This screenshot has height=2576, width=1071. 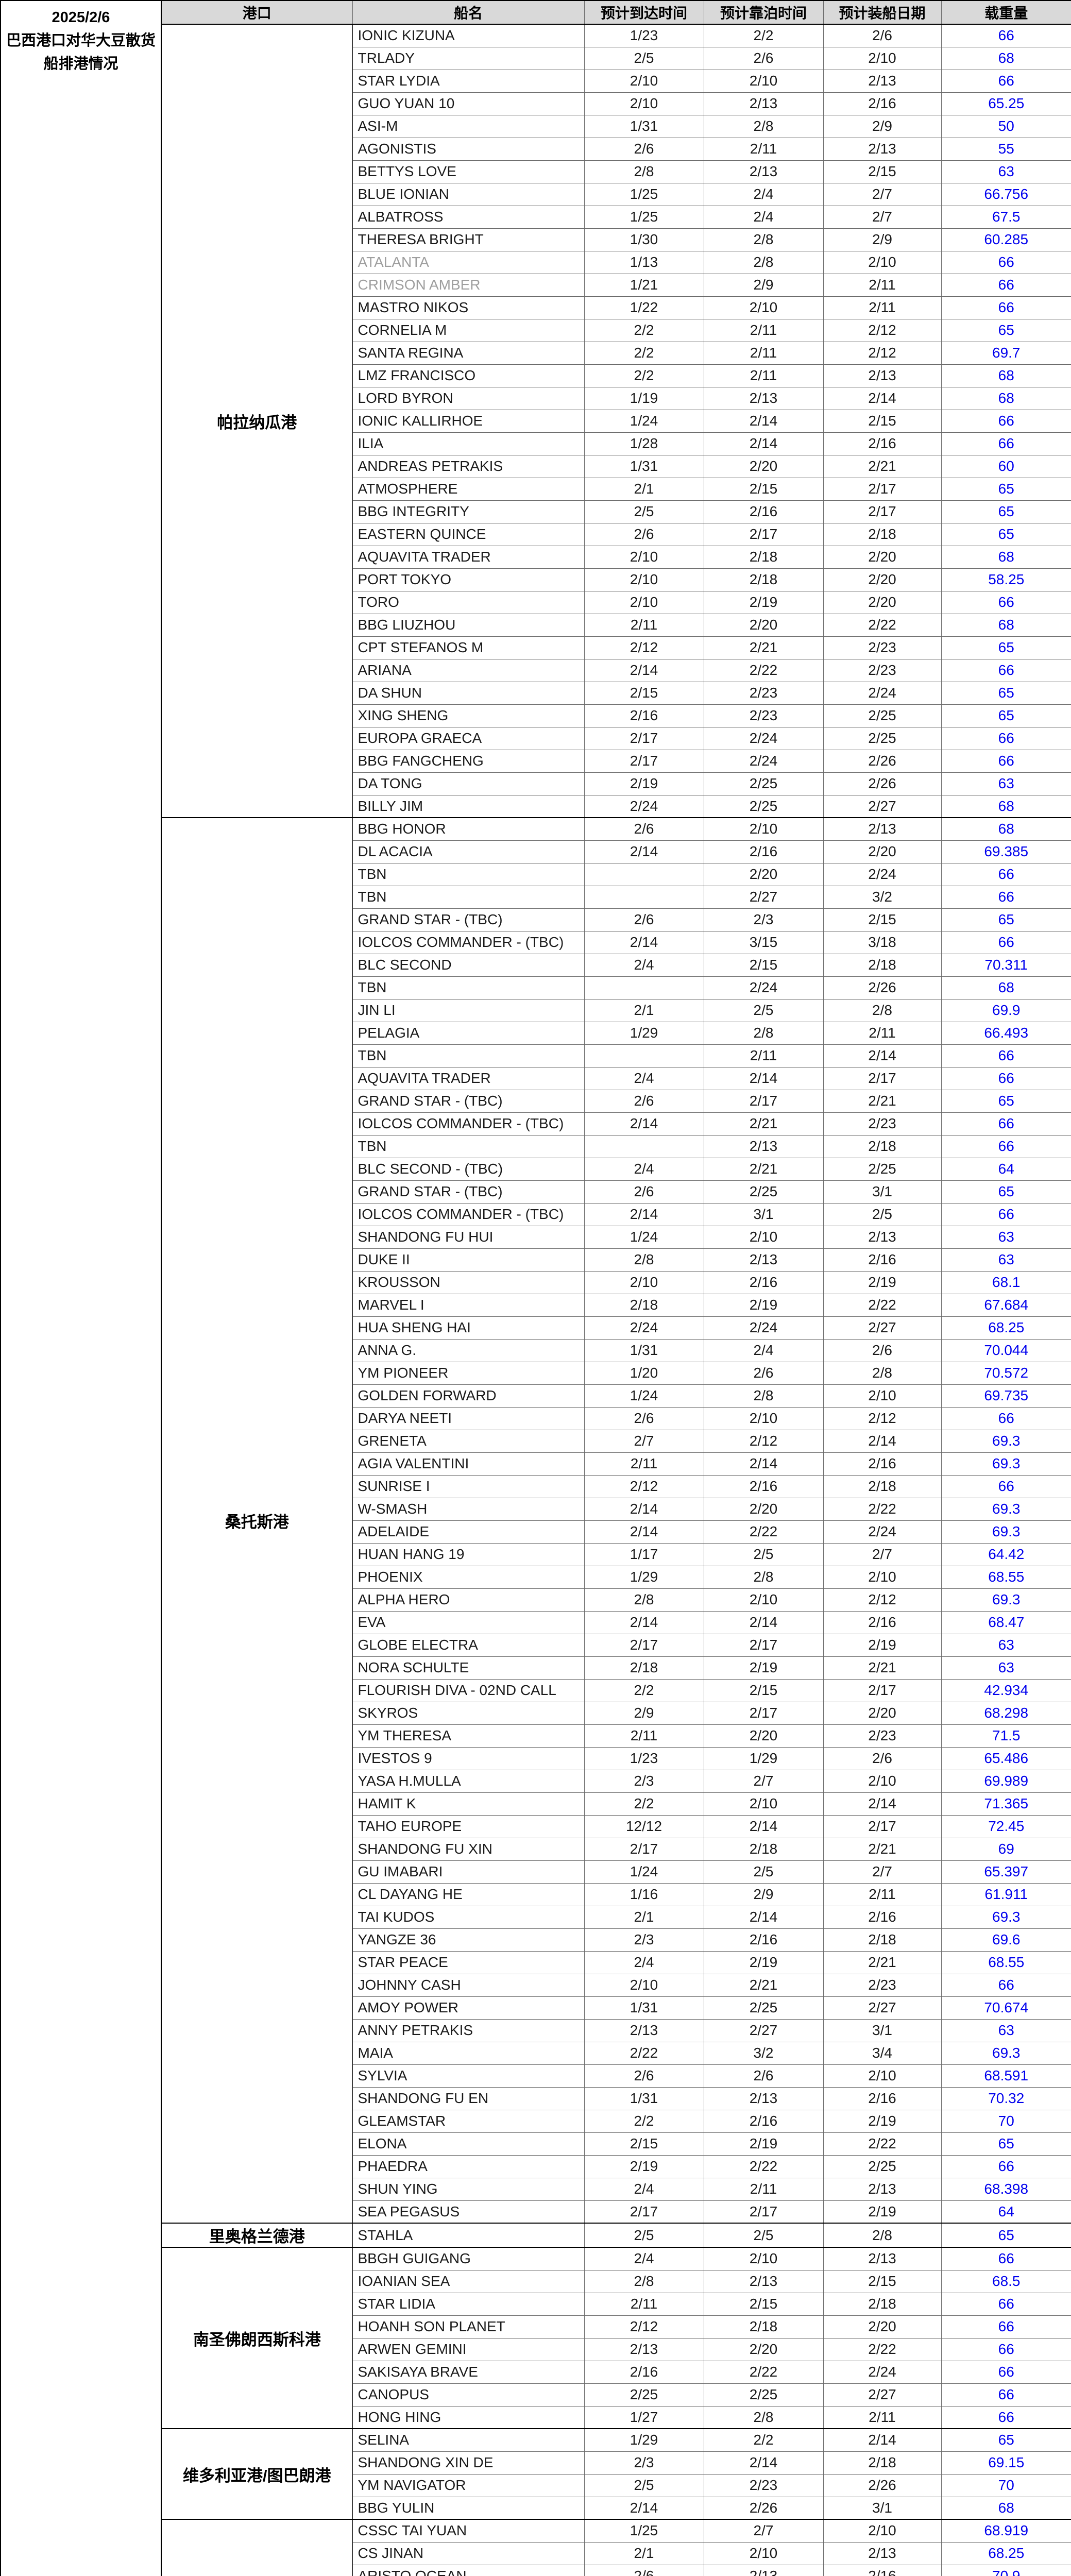 I want to click on column-header-load-date: 预计装船日期, so click(x=882, y=12).